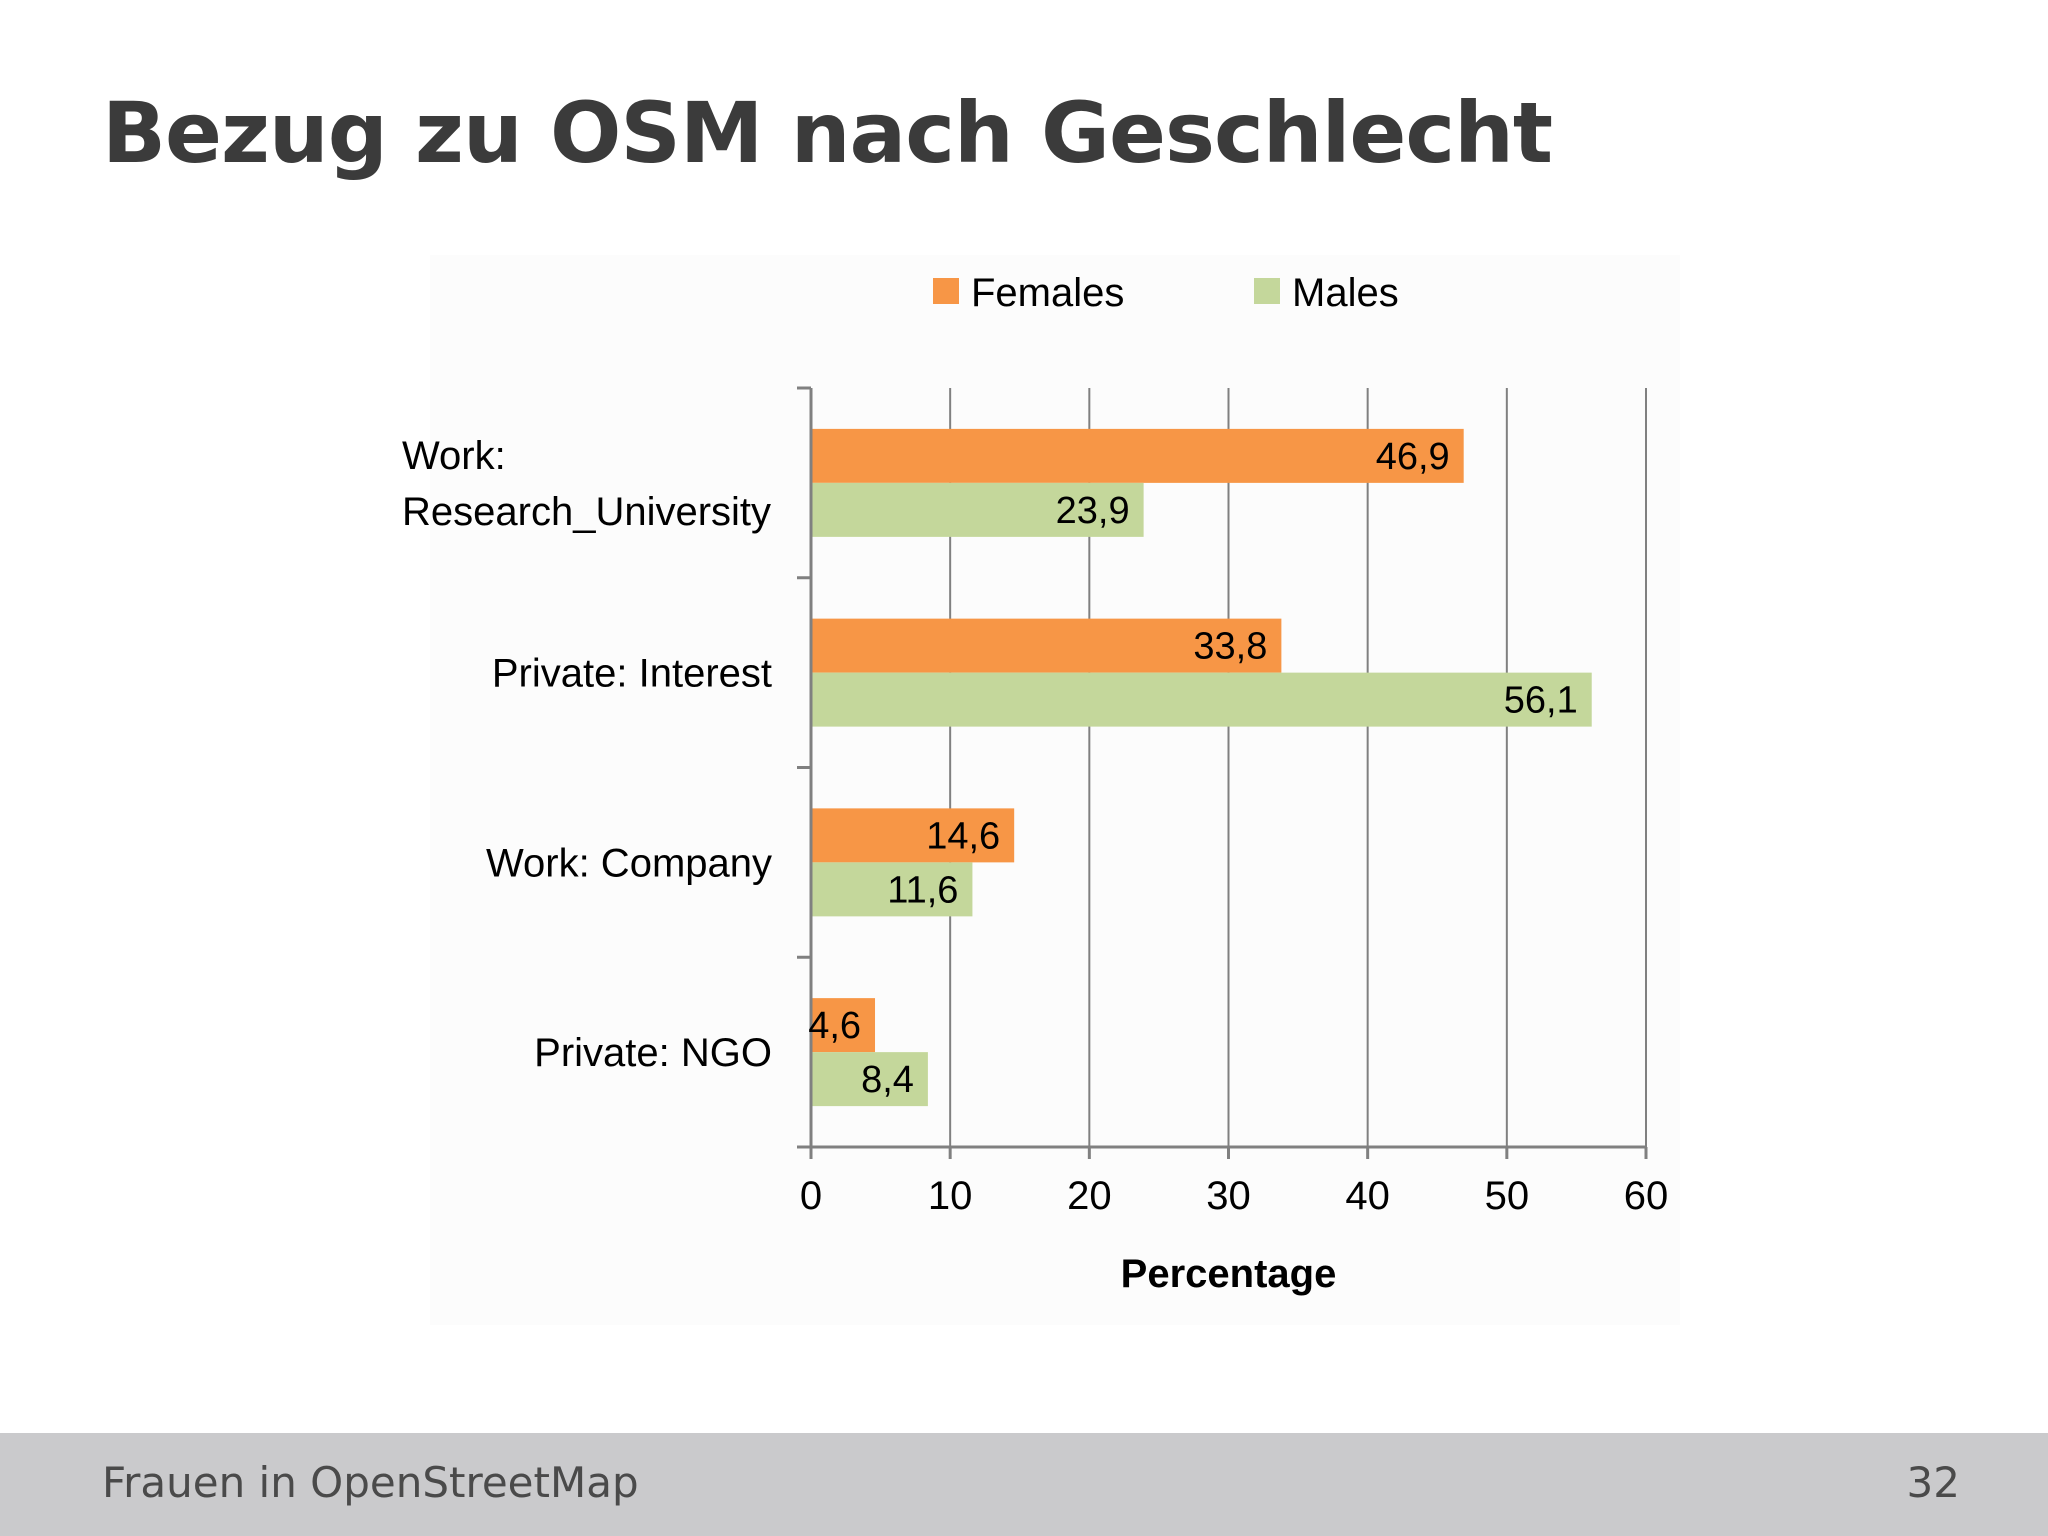 This screenshot has height=1536, width=2048. I want to click on category-label-1-0: Private: Interest, so click(632, 674).